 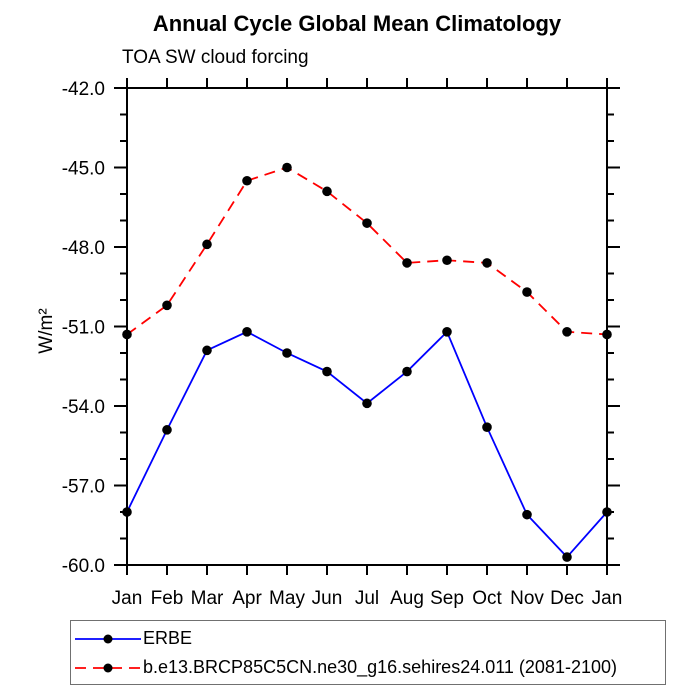 What do you see at coordinates (83, 328) in the screenshot?
I see `y-tick-label: -51.0` at bounding box center [83, 328].